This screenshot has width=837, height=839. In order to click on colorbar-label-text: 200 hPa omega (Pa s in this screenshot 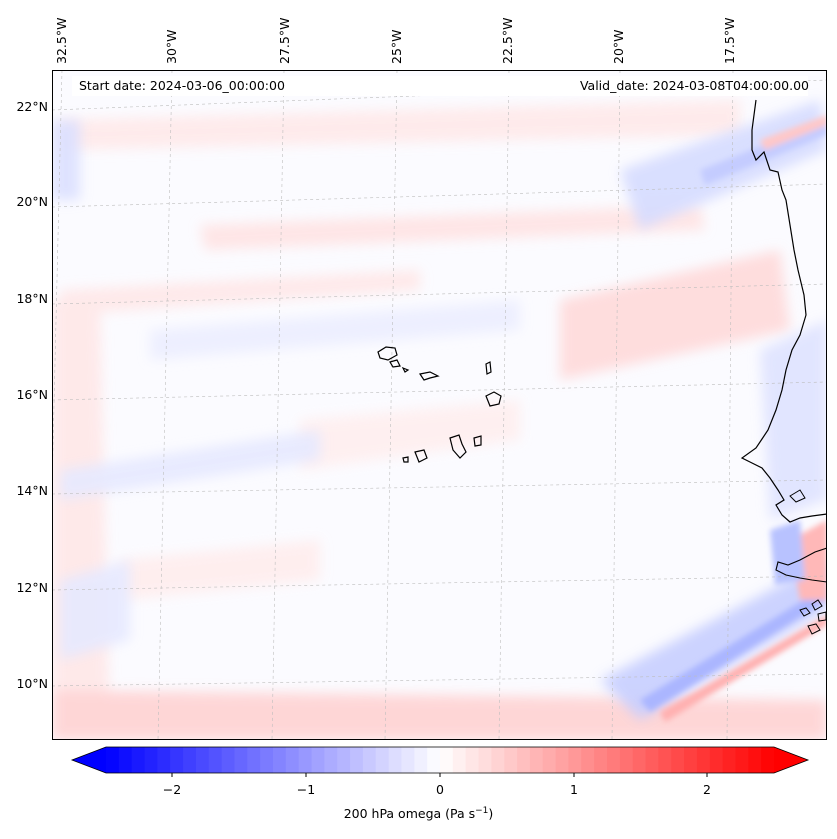, I will do `click(409, 814)`.